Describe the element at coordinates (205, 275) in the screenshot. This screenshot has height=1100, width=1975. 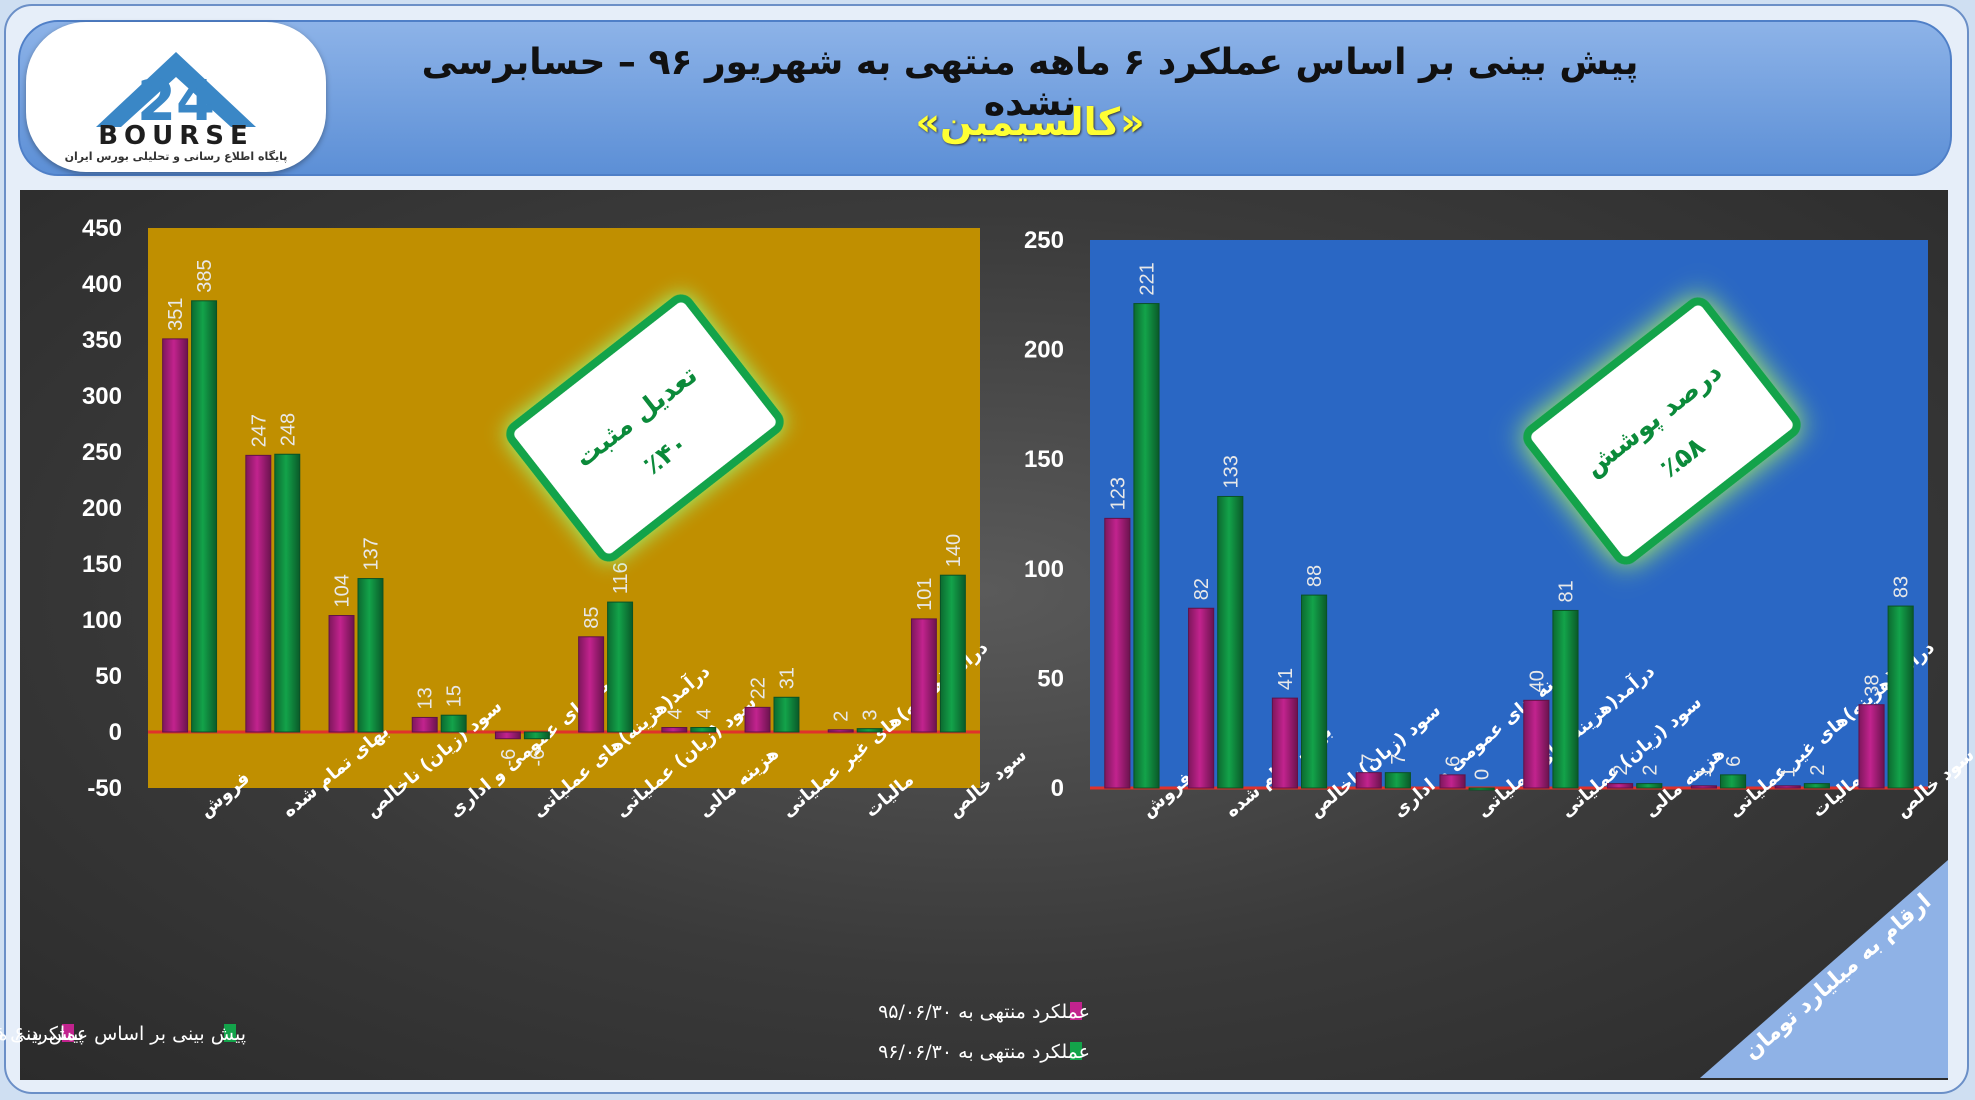
I see `data-label: 385` at that location.